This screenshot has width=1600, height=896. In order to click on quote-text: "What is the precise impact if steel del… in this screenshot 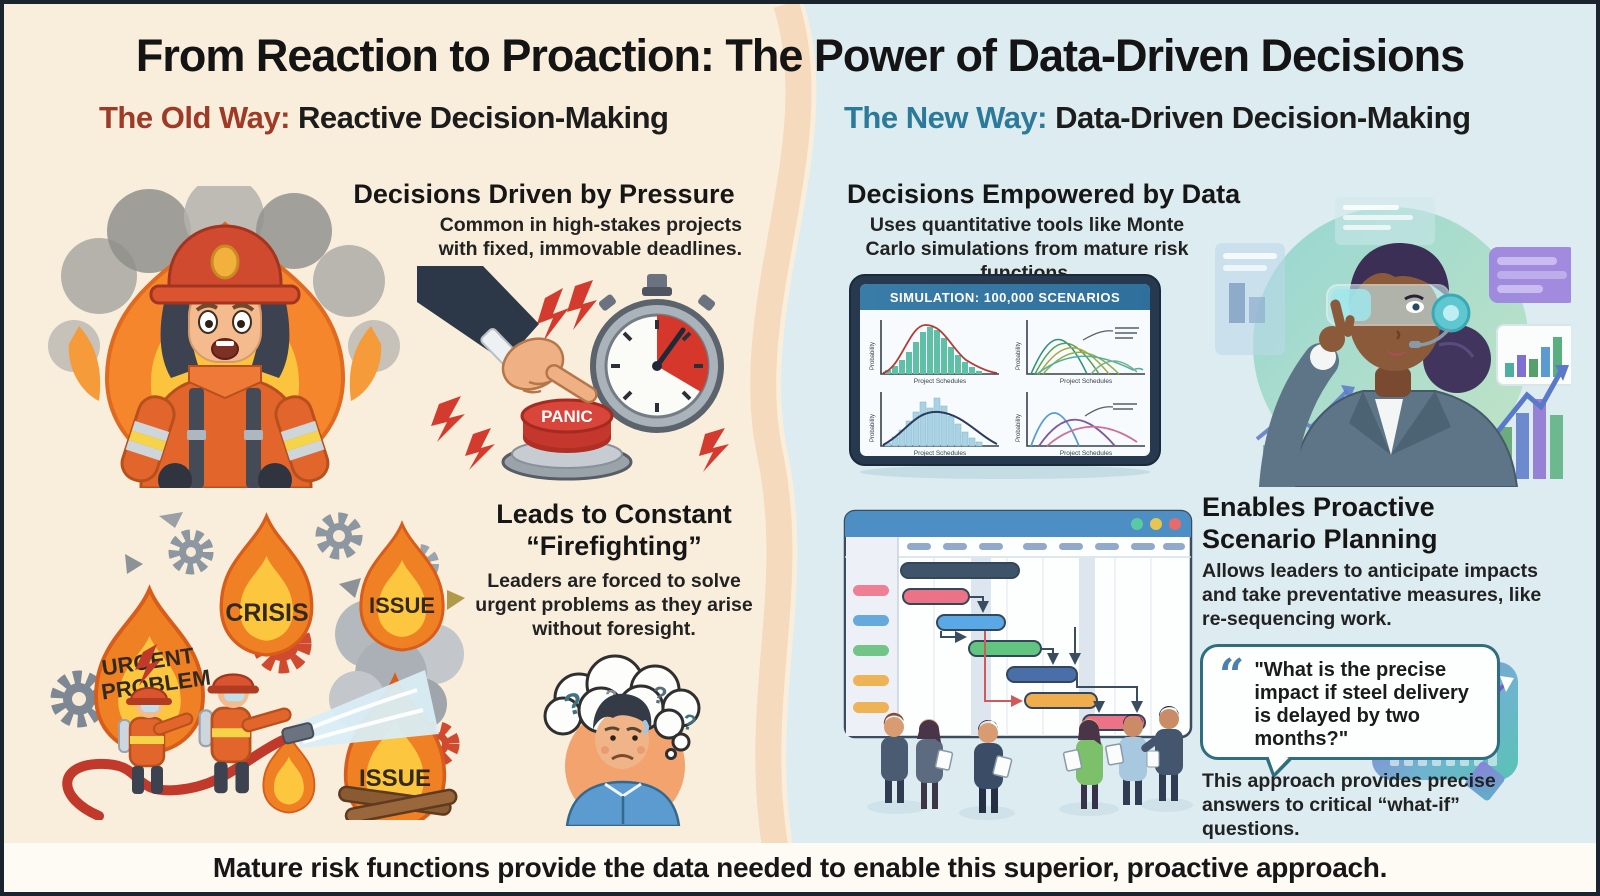, I will do `click(1361, 704)`.